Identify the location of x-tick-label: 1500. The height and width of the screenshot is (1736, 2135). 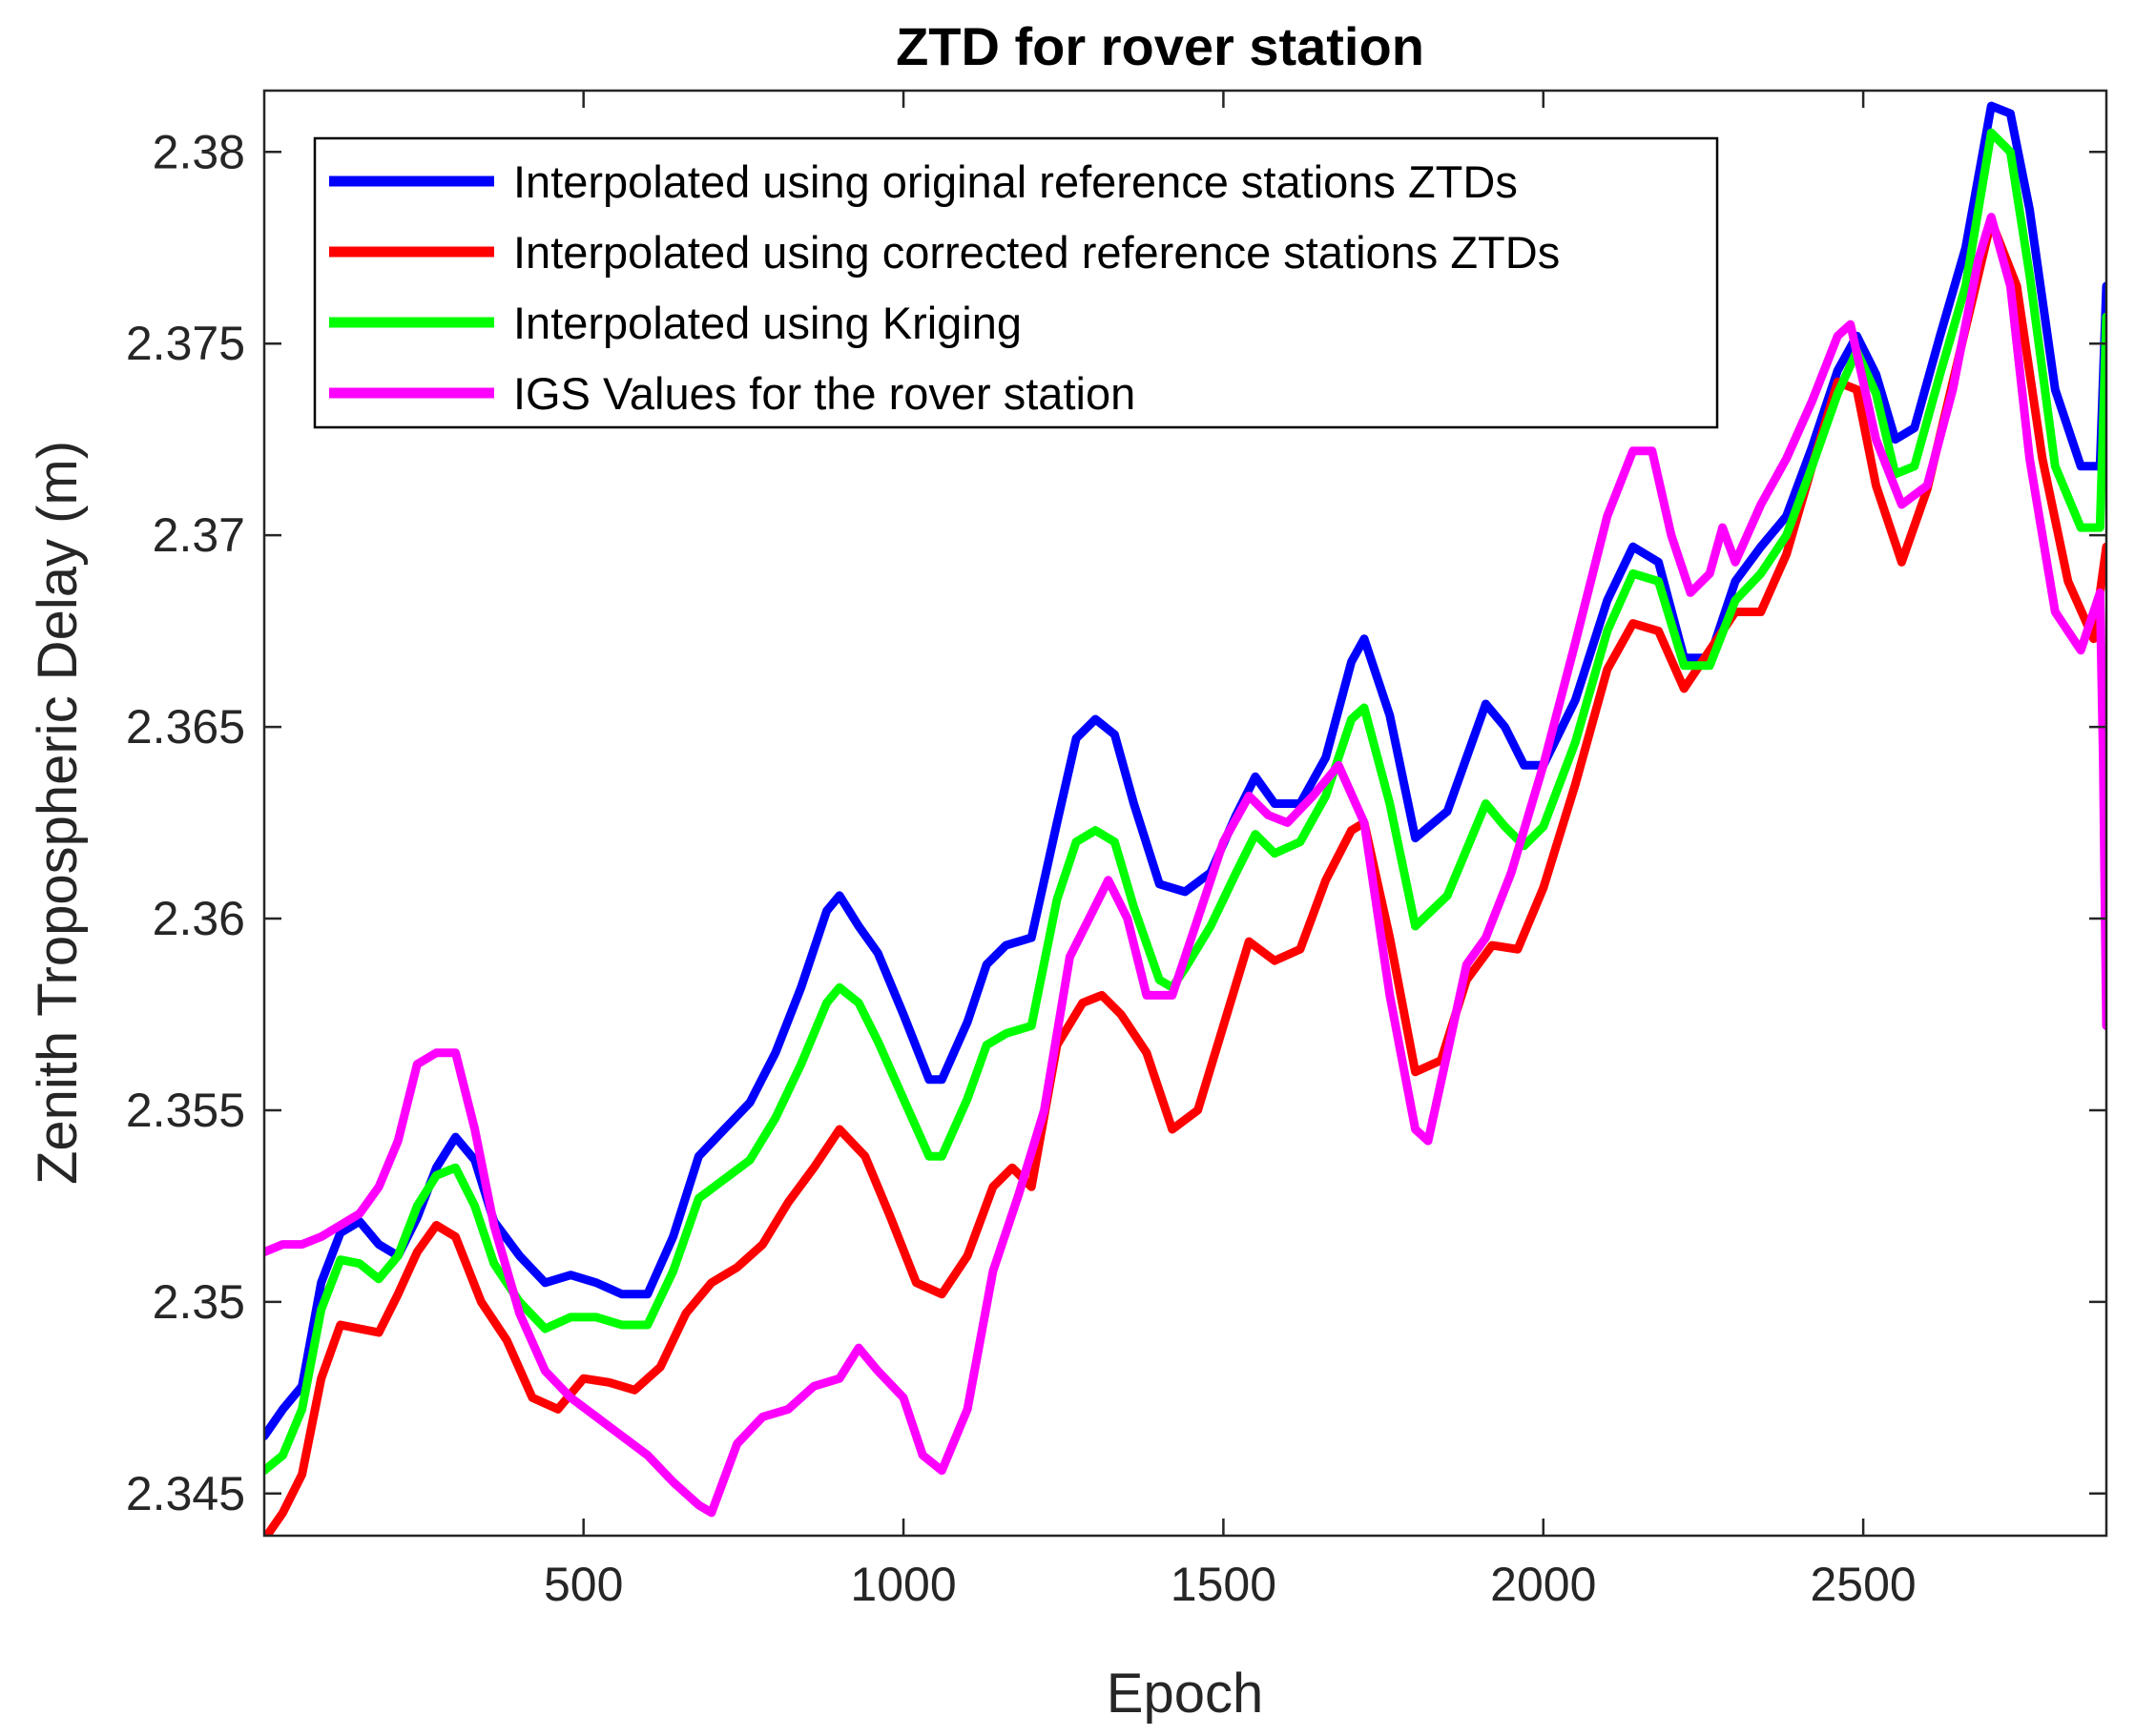
(1224, 1584).